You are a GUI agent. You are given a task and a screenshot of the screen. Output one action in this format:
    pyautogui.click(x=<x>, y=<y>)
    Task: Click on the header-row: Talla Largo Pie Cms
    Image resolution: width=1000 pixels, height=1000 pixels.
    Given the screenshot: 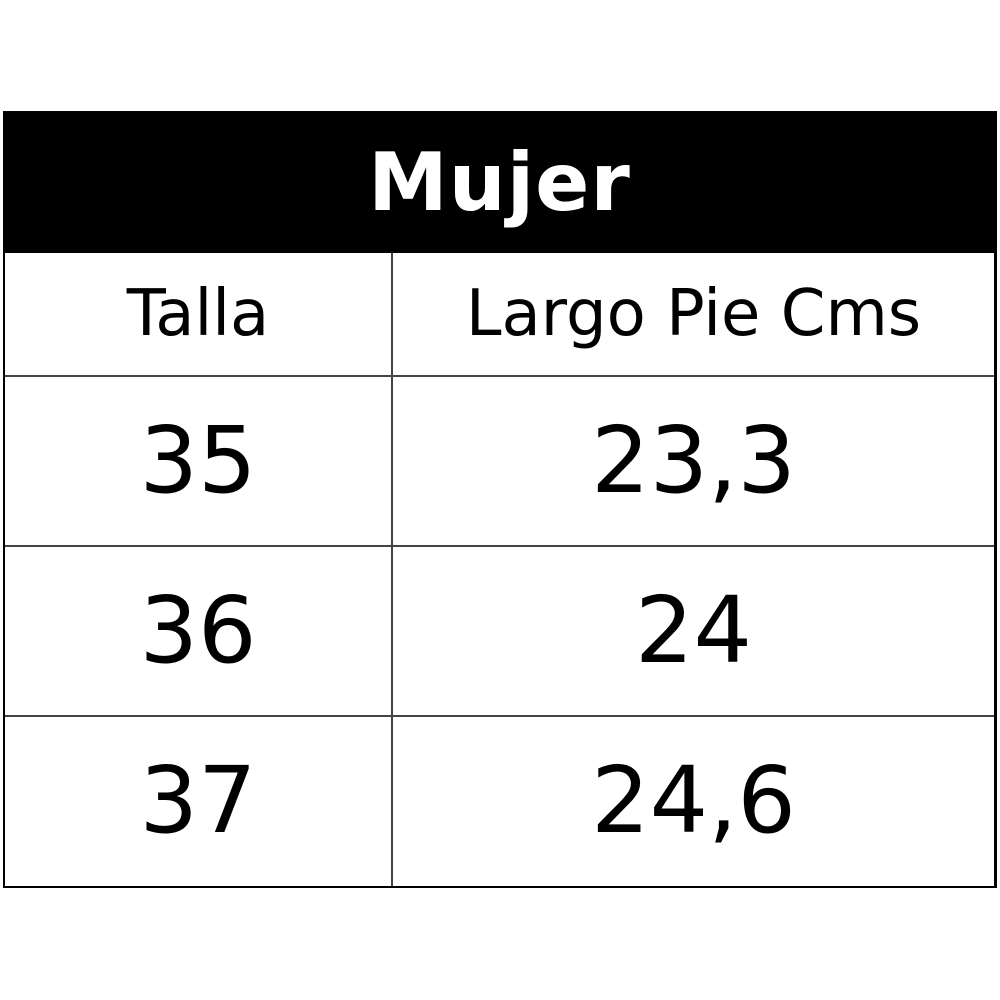 What is the action you would take?
    pyautogui.click(x=499, y=315)
    